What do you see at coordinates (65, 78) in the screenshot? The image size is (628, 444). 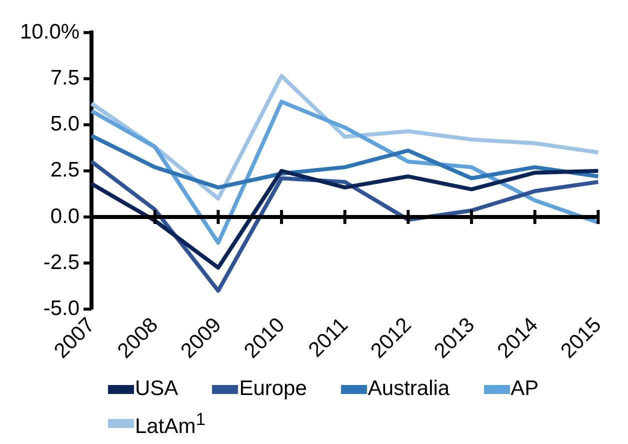 I see `y-tick-label: 7.5` at bounding box center [65, 78].